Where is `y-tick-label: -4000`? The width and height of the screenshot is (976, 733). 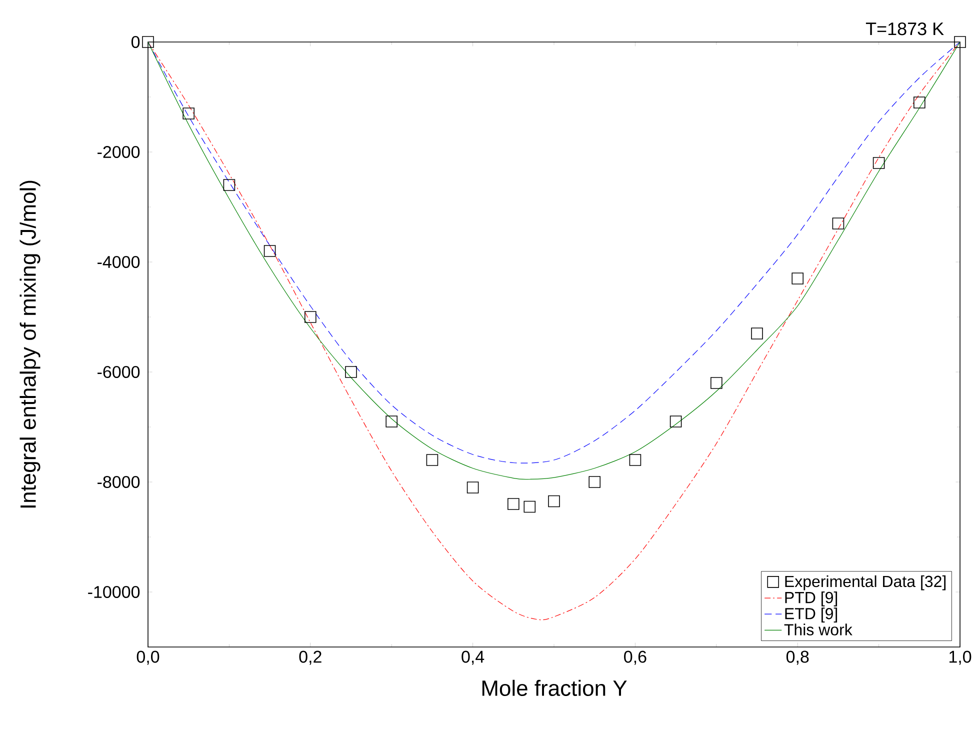 y-tick-label: -4000 is located at coordinates (119, 262).